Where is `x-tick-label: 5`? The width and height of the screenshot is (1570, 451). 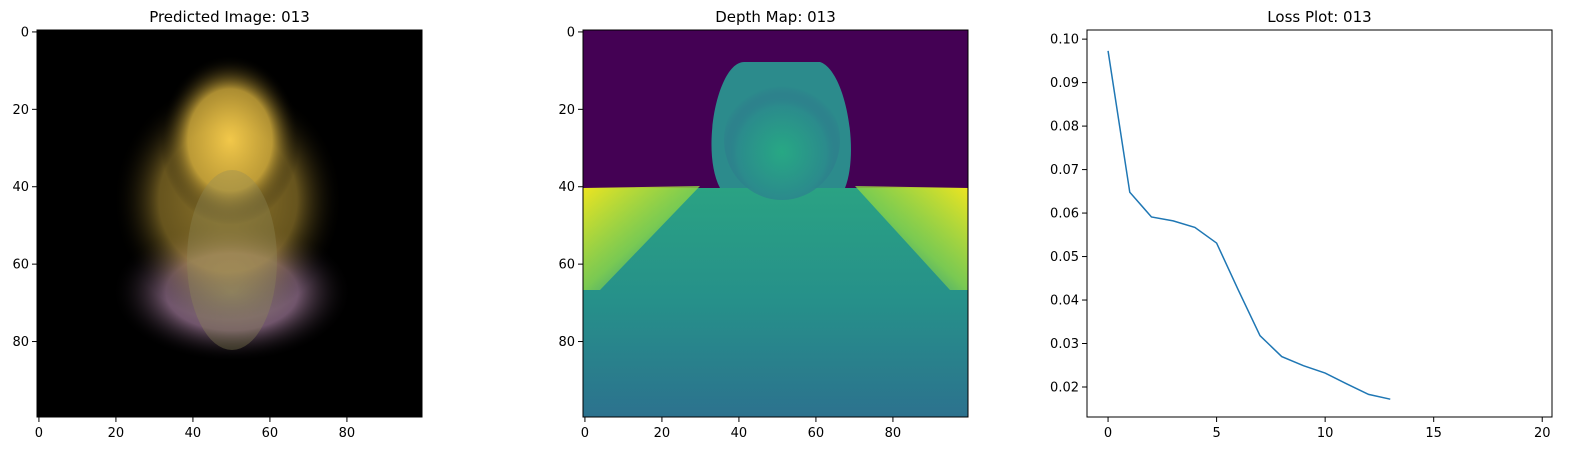 x-tick-label: 5 is located at coordinates (1216, 433).